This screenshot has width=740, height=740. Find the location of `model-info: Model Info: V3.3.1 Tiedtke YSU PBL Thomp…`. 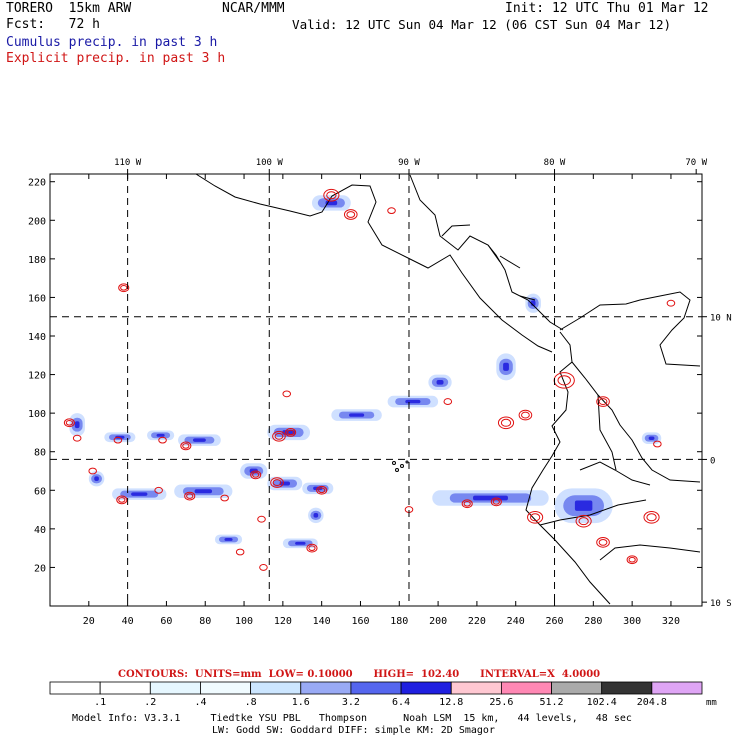

model-info: Model Info: V3.3.1 Tiedtke YSU PBL Thomp… is located at coordinates (352, 718).